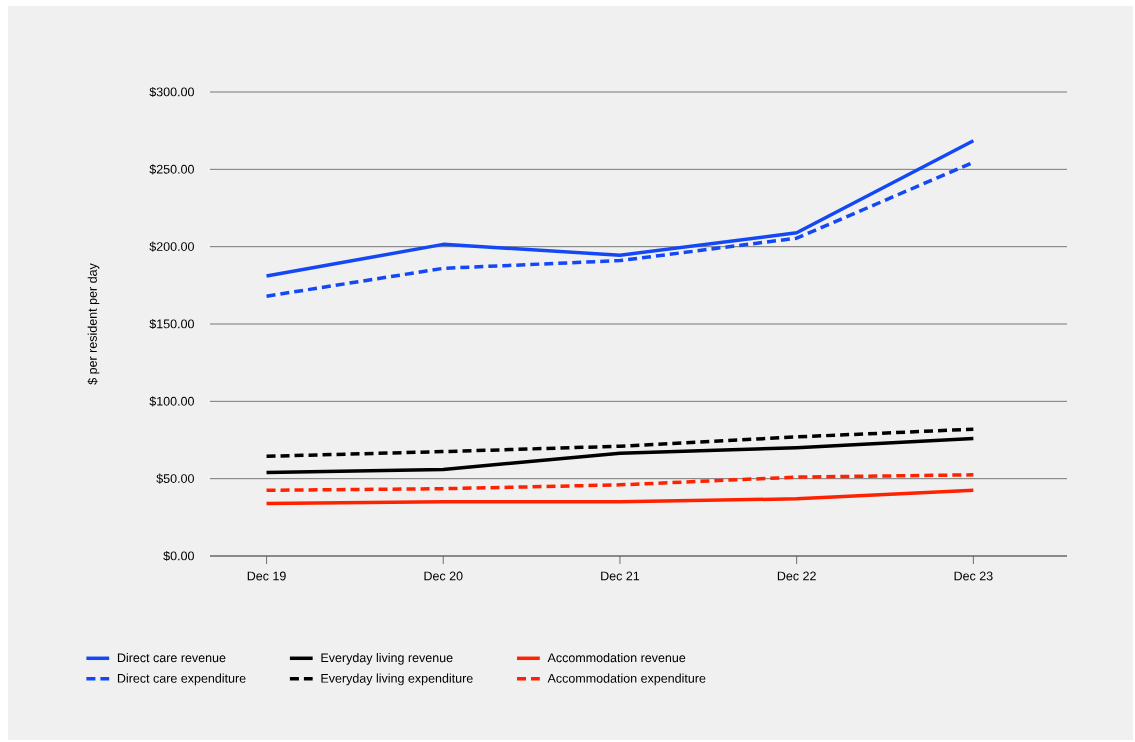 The width and height of the screenshot is (1135, 742). Describe the element at coordinates (171, 401) in the screenshot. I see `y-tick-label: $100.00` at that location.